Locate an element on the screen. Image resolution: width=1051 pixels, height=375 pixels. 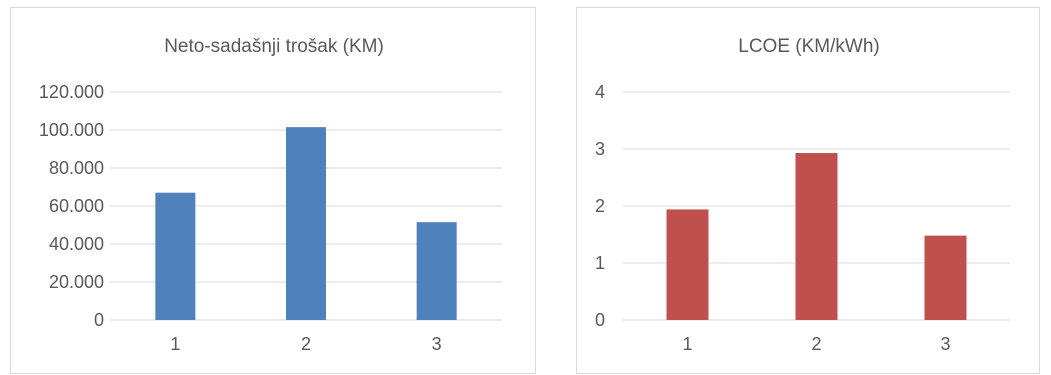
y-tick-label: 100.000 is located at coordinates (71, 130).